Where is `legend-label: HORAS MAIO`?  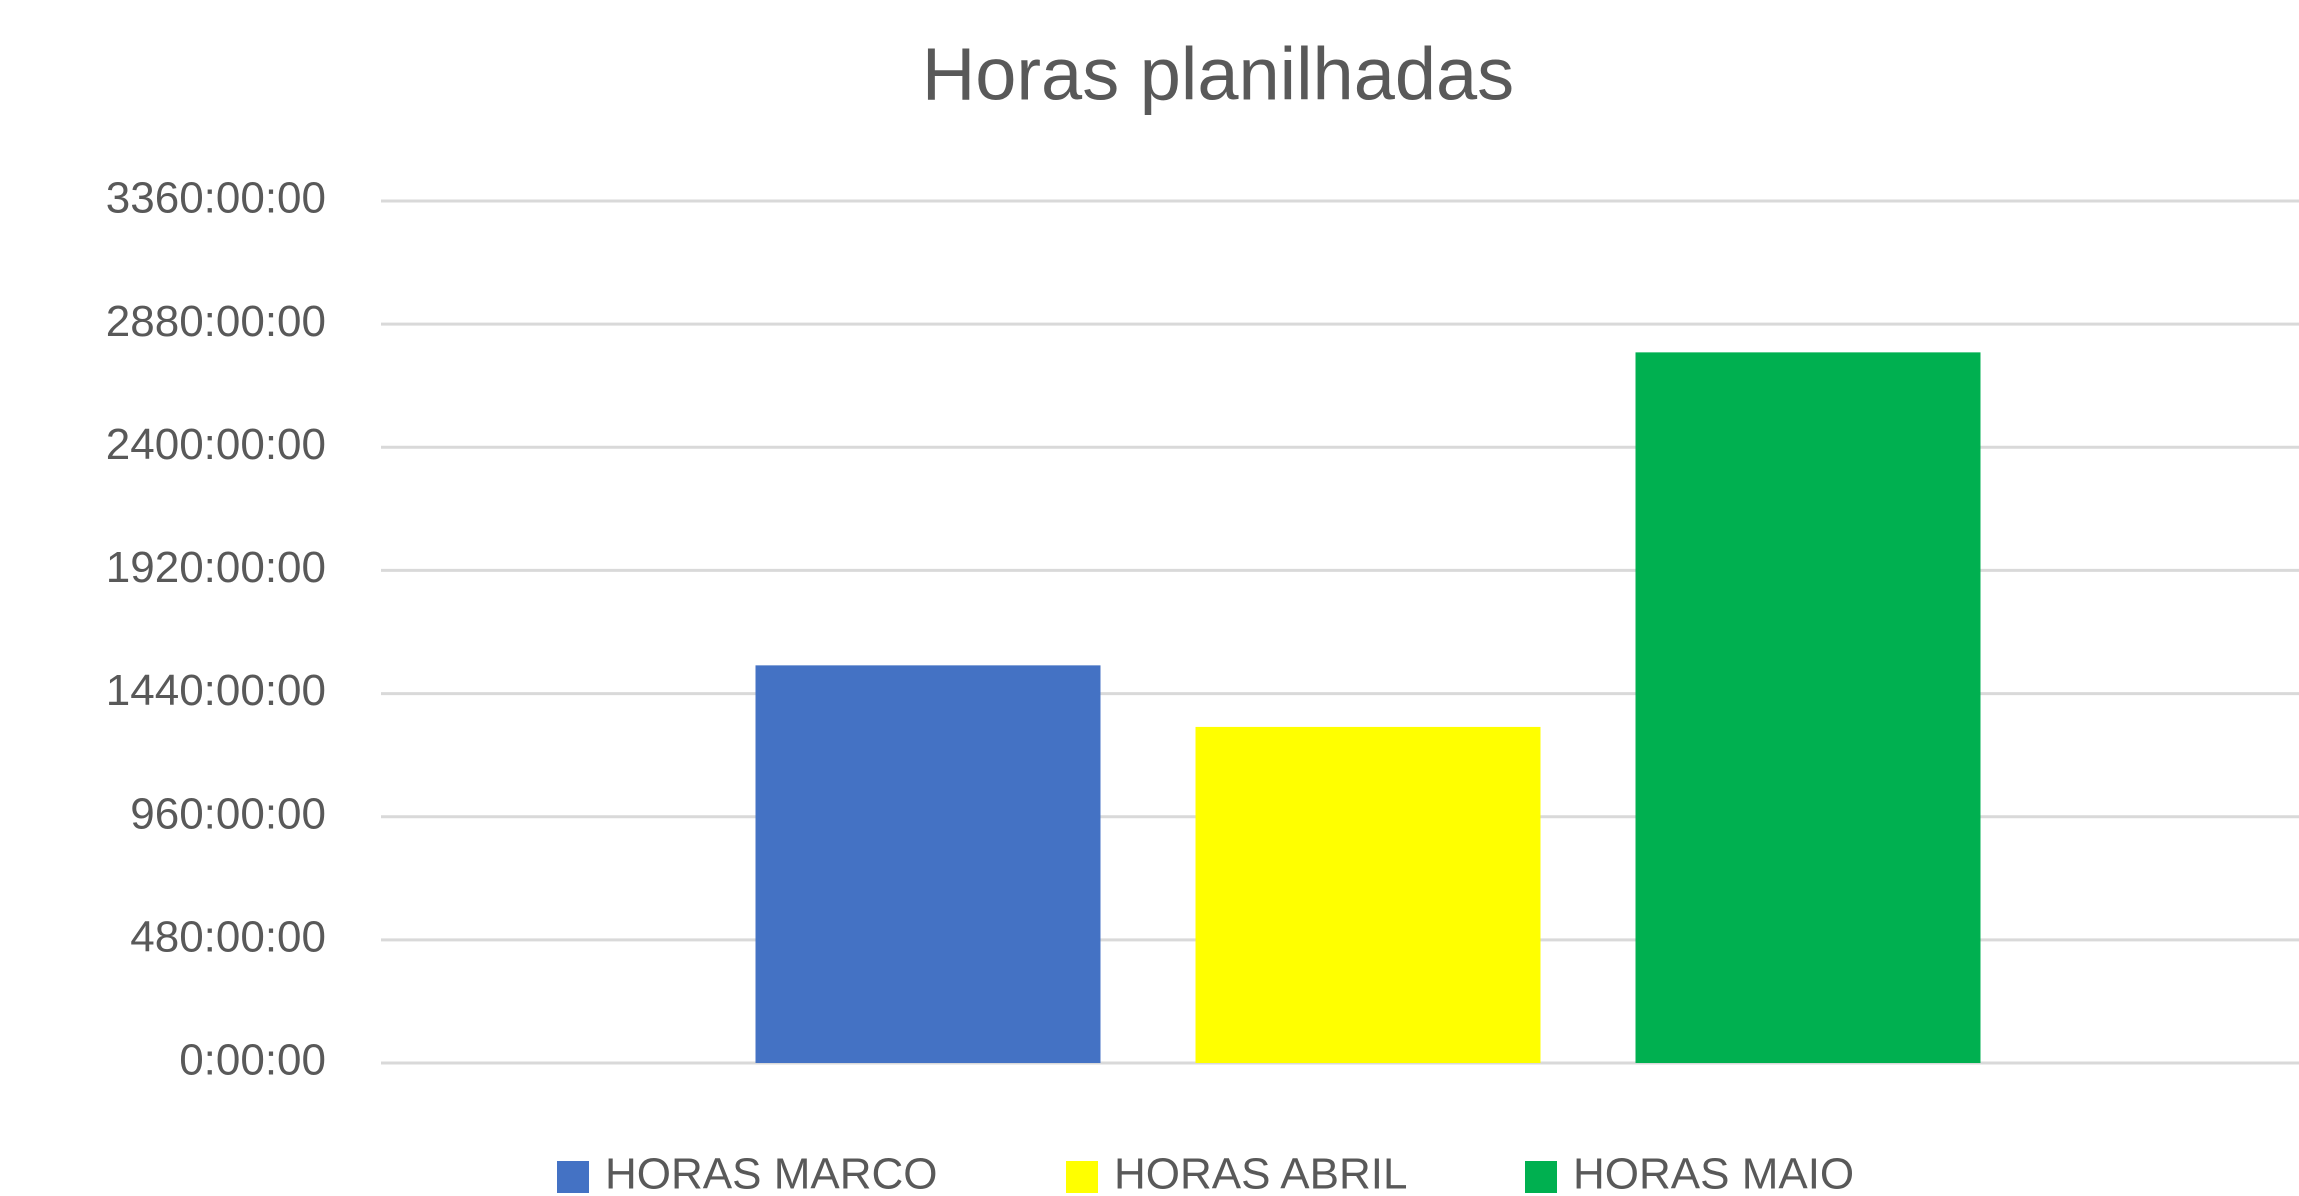 legend-label: HORAS MAIO is located at coordinates (1713, 1173).